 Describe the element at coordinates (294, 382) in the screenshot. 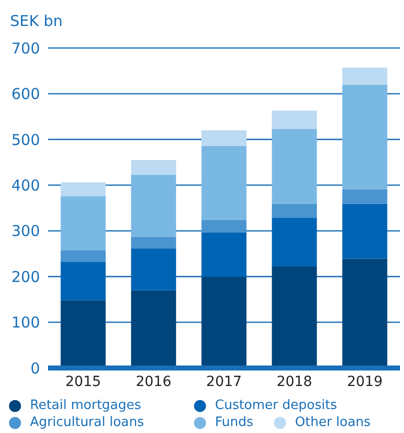

I see `x-tick-label: 2018` at that location.